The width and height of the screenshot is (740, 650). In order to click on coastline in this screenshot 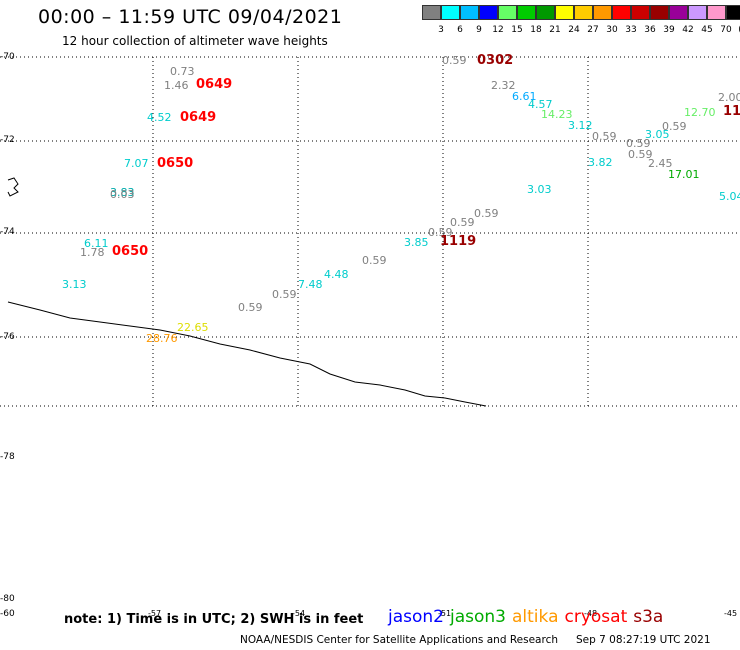, I will do `click(247, 354)`.